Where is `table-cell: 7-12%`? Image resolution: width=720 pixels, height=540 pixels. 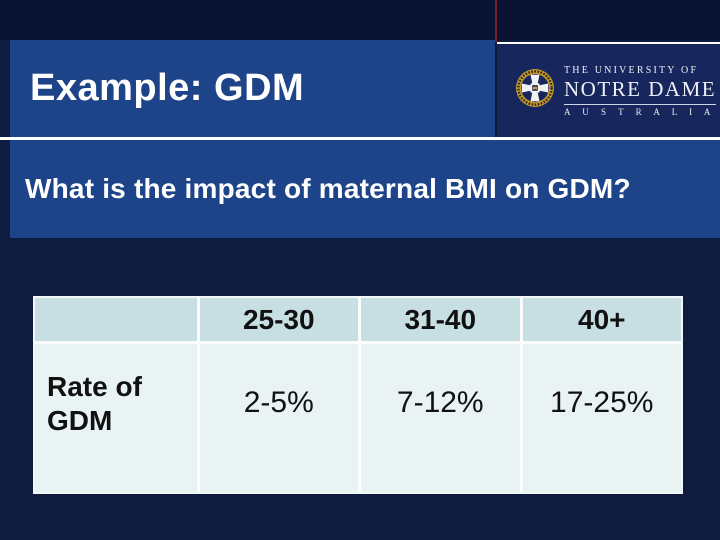
table-cell: 7-12% is located at coordinates (439, 418).